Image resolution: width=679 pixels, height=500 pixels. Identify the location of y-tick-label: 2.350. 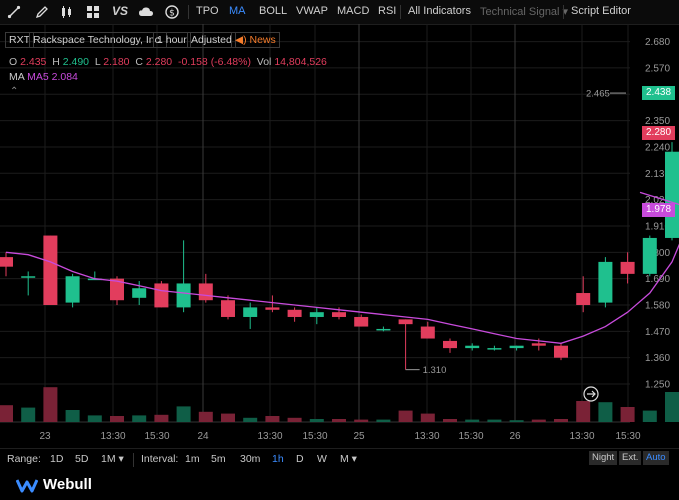
(657, 121).